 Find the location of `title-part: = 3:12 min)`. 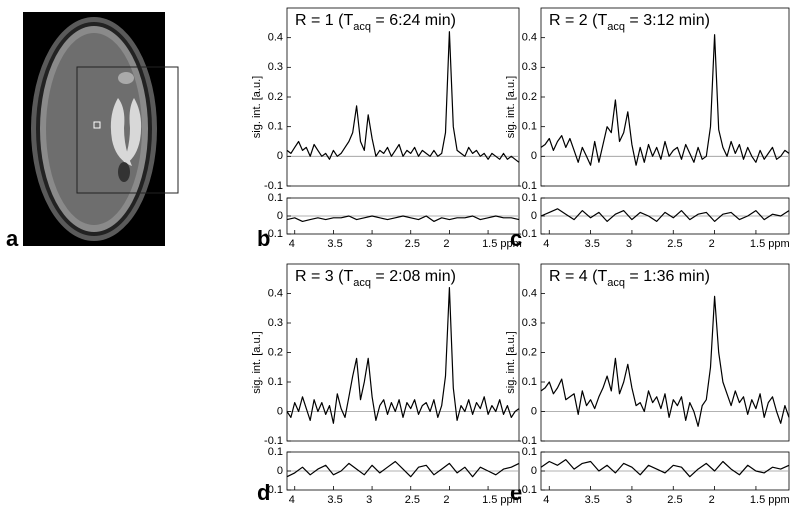

title-part: = 3:12 min) is located at coordinates (667, 20).